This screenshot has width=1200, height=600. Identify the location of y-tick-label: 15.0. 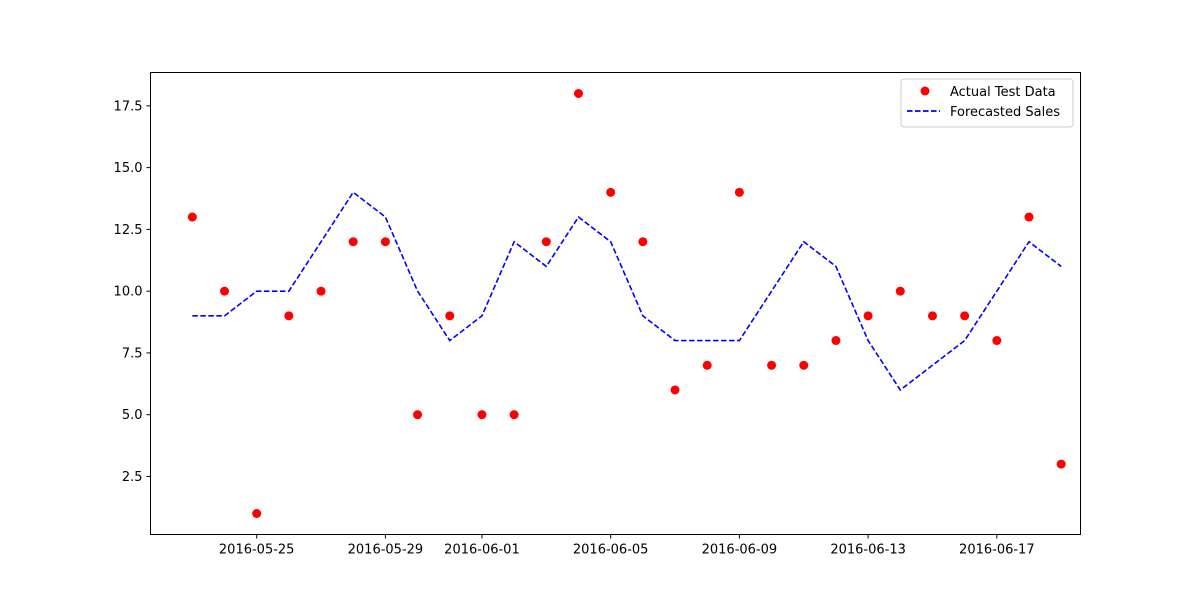
(128, 168).